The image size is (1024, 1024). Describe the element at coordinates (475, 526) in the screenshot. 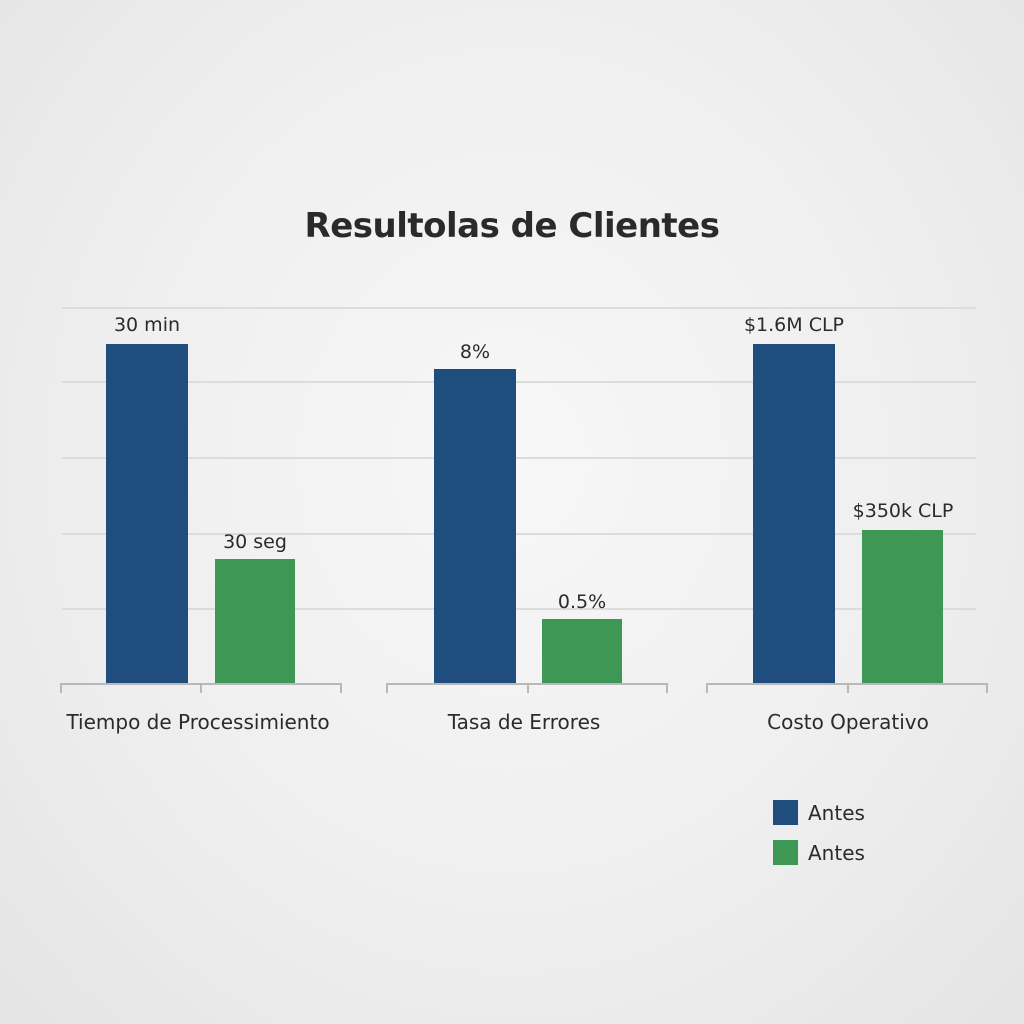

I see `bar-antes-errores` at that location.